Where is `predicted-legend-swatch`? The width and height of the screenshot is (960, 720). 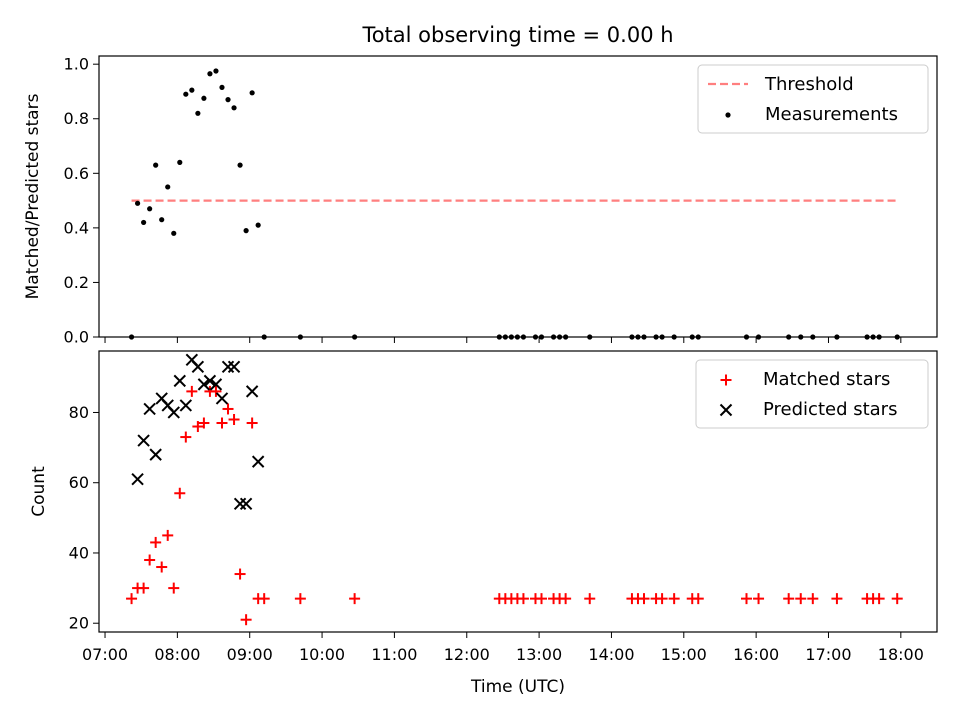
predicted-legend-swatch is located at coordinates (726, 410).